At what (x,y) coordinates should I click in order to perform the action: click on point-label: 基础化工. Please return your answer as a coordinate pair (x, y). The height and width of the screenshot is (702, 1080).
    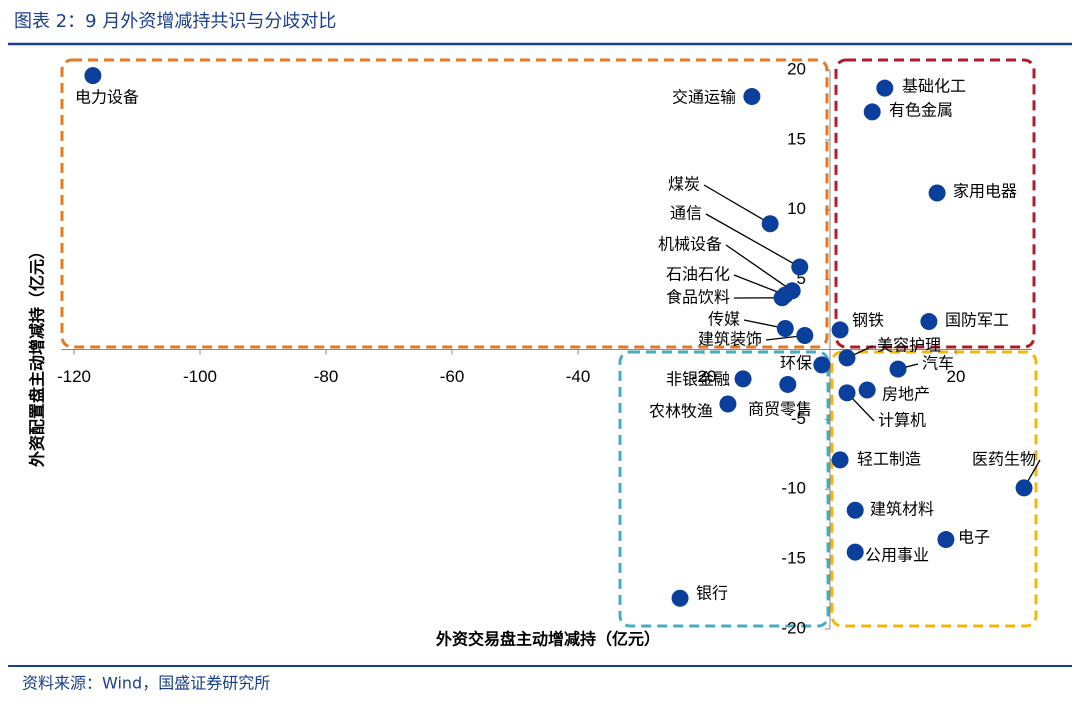
    Looking at the image, I should click on (934, 86).